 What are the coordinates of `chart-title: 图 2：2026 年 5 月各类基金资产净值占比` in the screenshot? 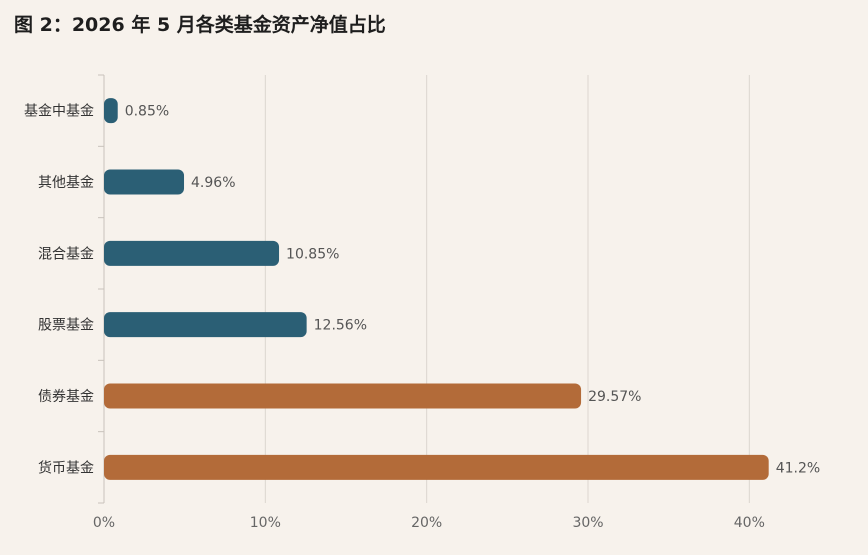 It's located at (200, 25).